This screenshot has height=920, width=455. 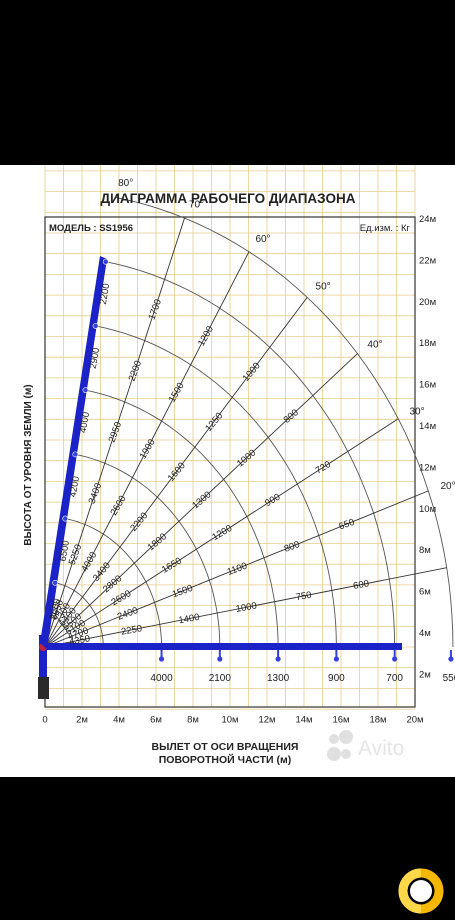 I want to click on load-label: 1700, so click(x=155, y=310).